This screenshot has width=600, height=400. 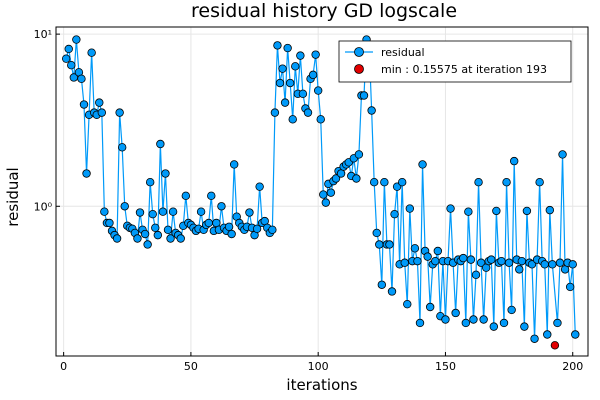 I want to click on y-tick-label: 10¹, so click(x=43, y=34).